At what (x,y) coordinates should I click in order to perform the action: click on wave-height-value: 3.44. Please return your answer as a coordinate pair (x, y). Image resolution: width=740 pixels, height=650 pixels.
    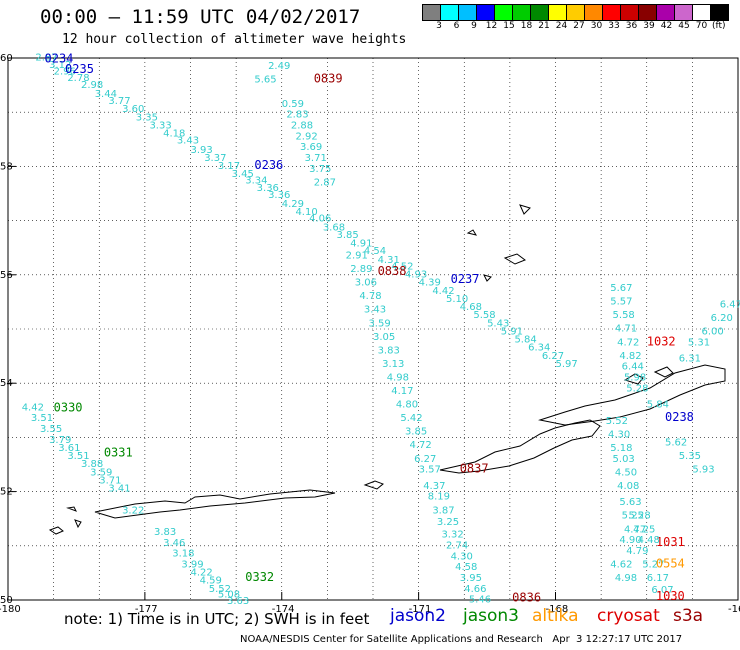
    Looking at the image, I should click on (106, 94).